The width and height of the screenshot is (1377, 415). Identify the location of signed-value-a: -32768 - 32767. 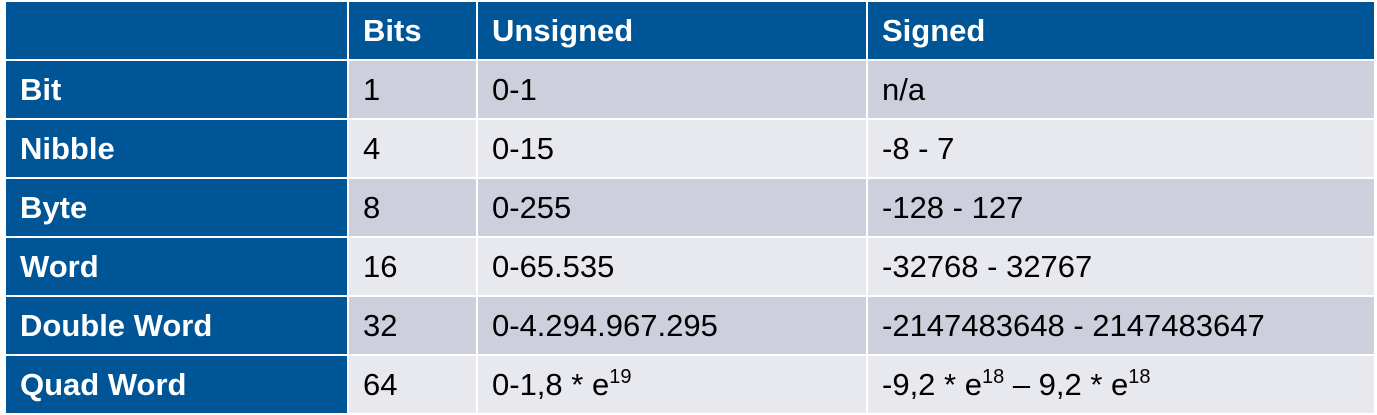
(987, 266).